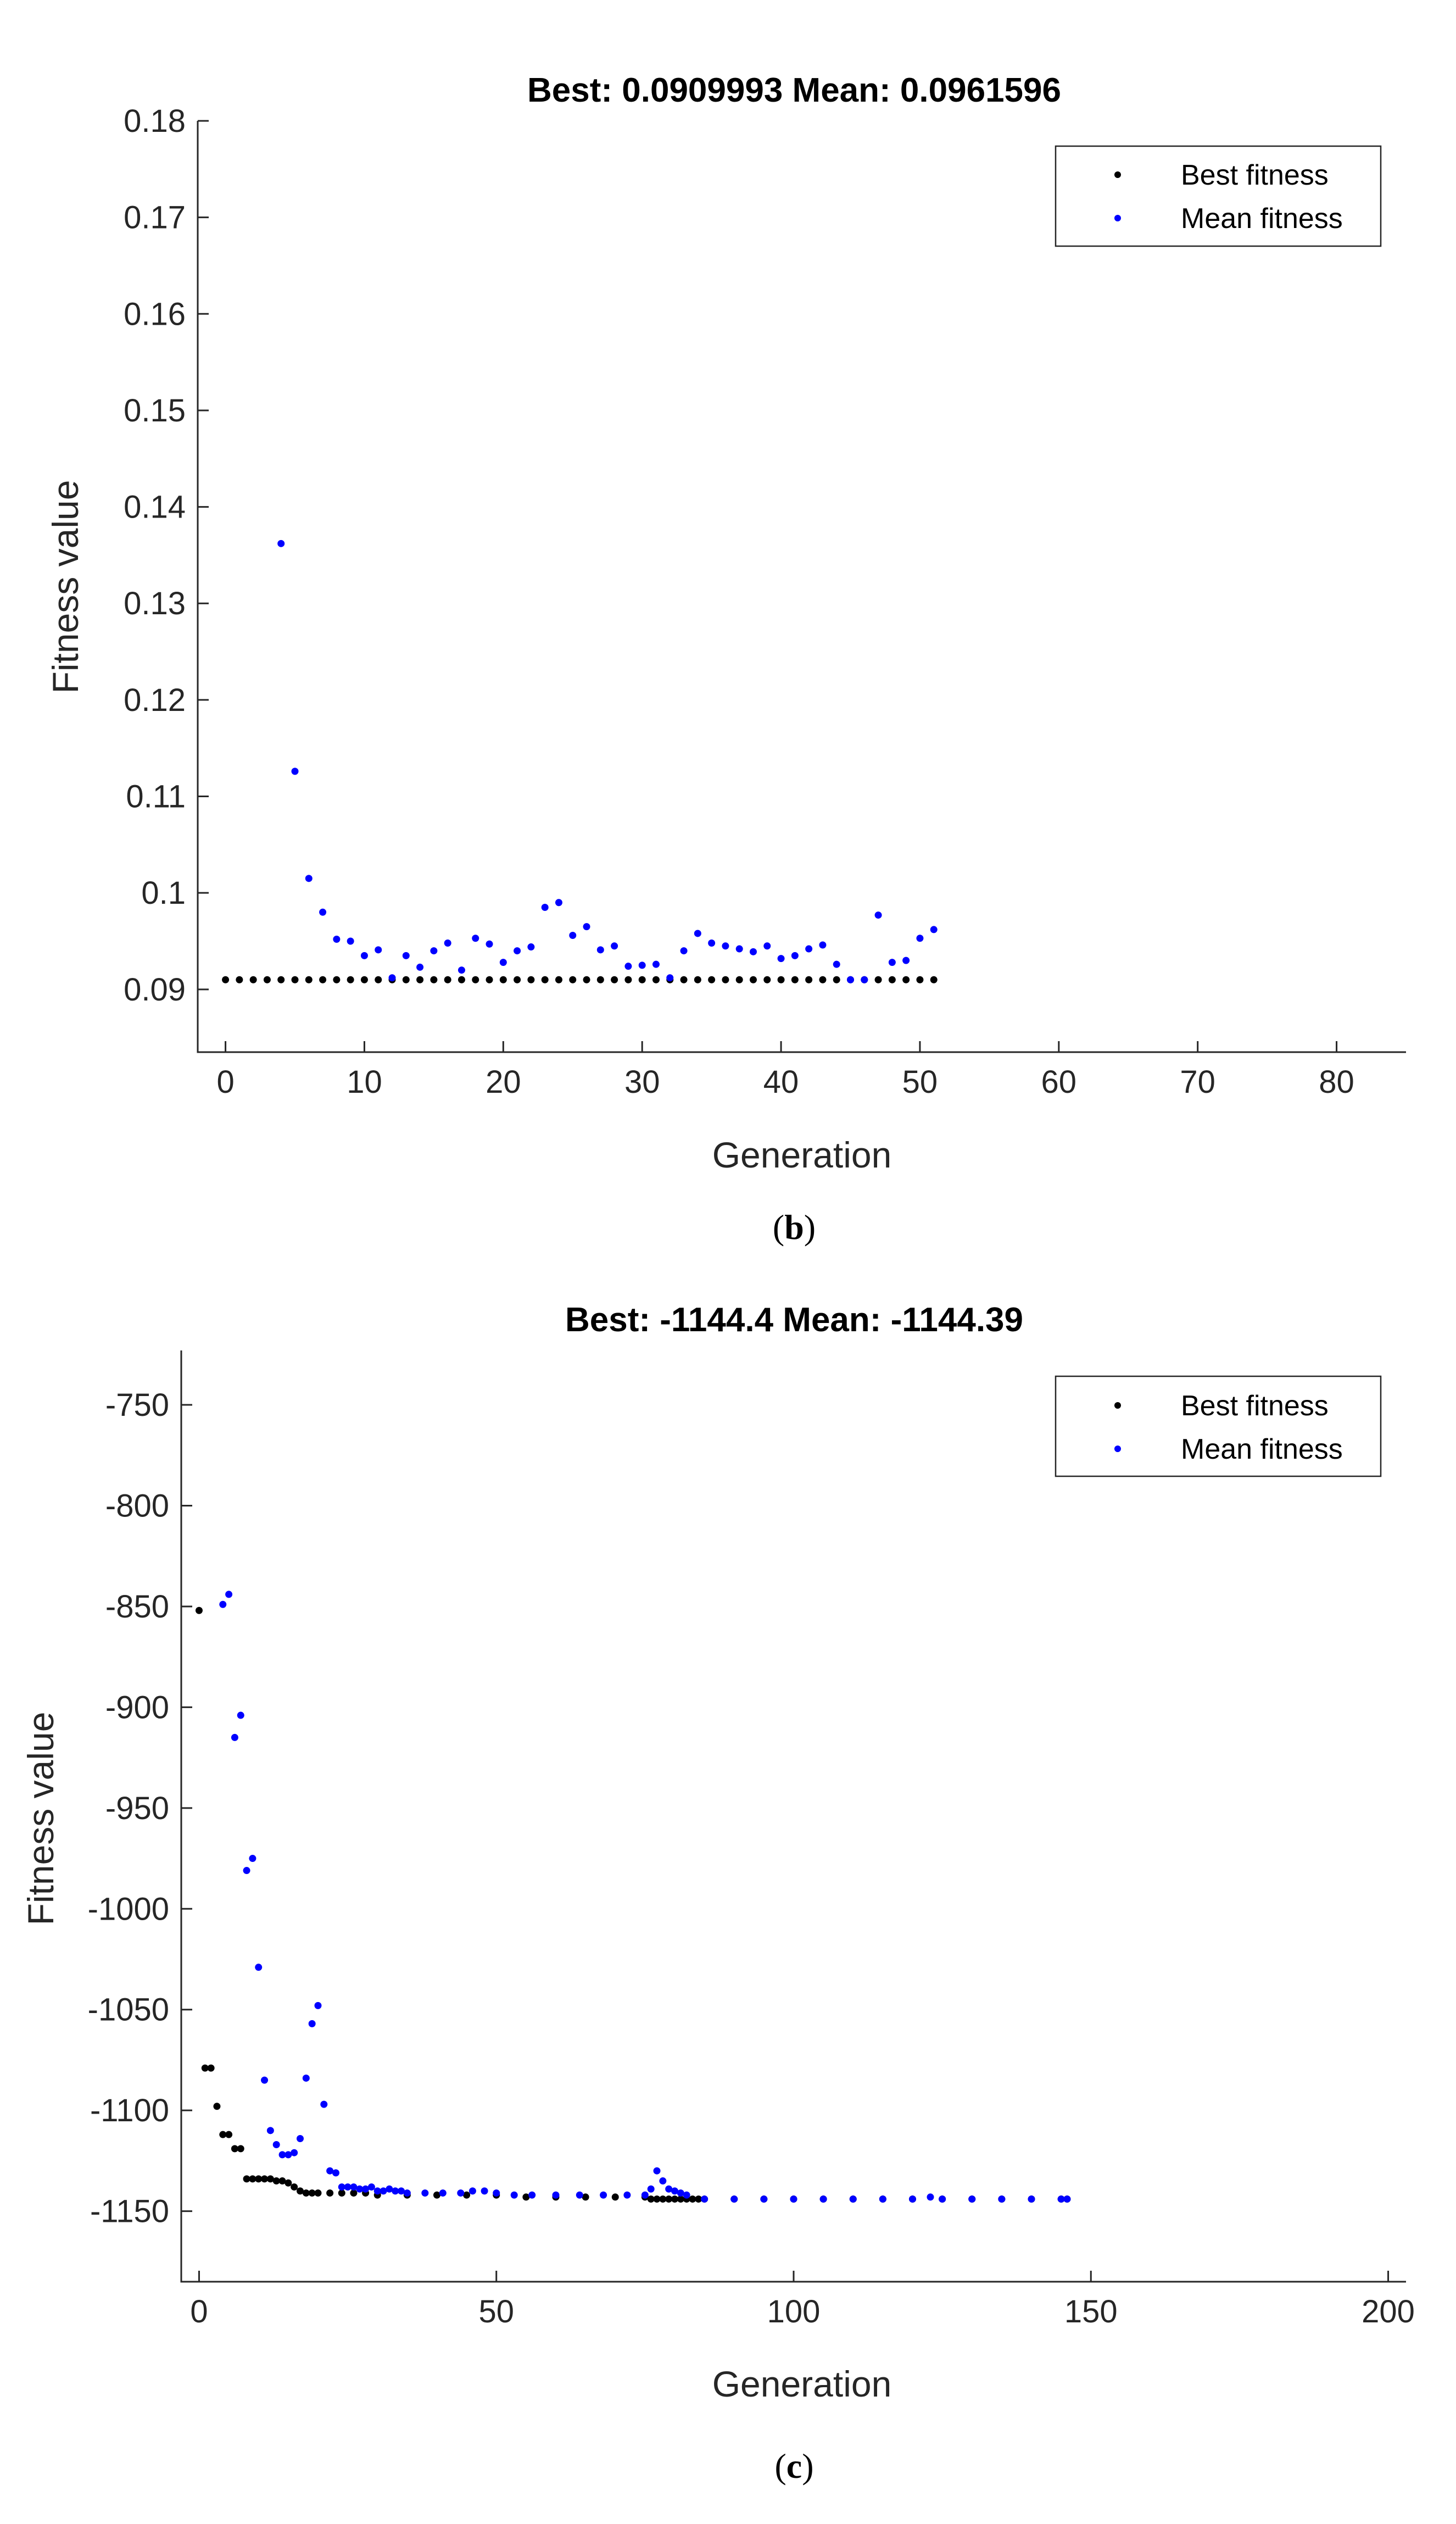  I want to click on chart-b-title: Best: 0.0909993 Mean: 0.0961596, so click(794, 90).